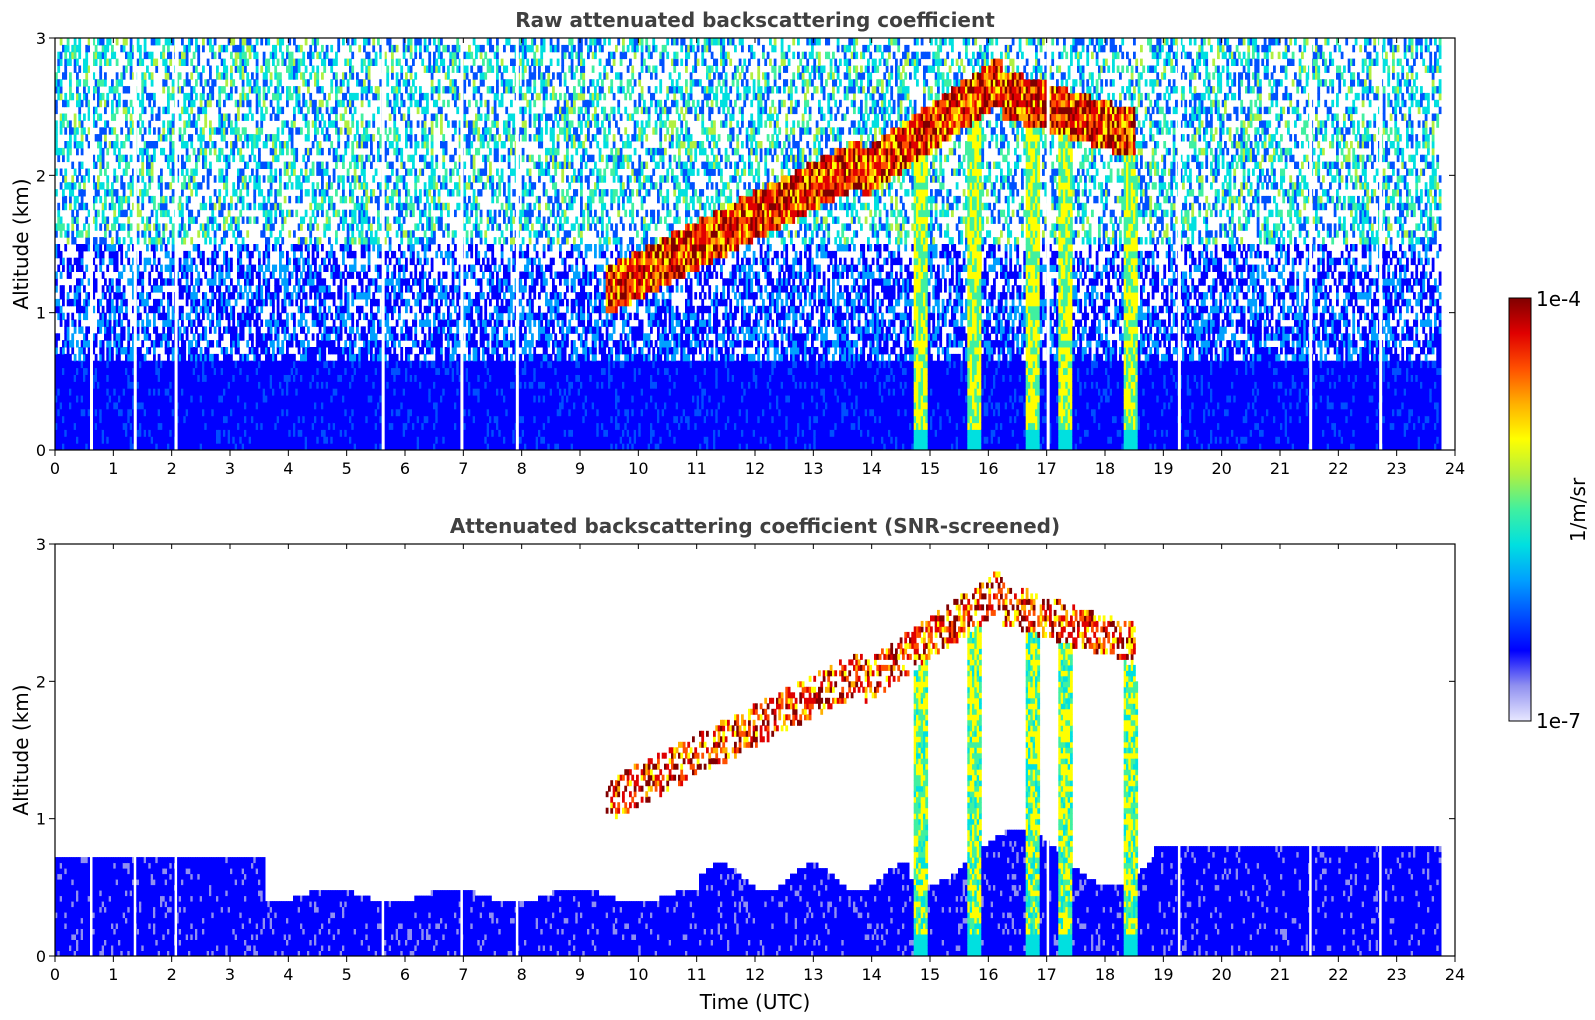  What do you see at coordinates (1520, 509) in the screenshot?
I see `colorbar-gradient` at bounding box center [1520, 509].